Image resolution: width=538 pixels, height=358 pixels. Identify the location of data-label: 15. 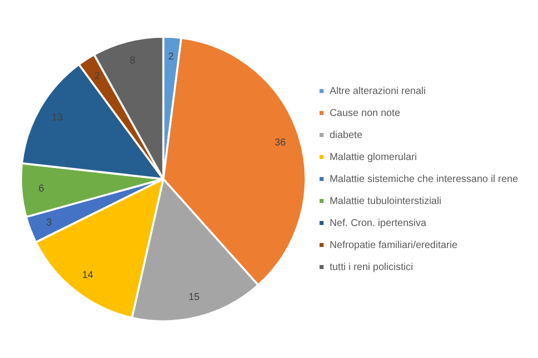
(194, 298).